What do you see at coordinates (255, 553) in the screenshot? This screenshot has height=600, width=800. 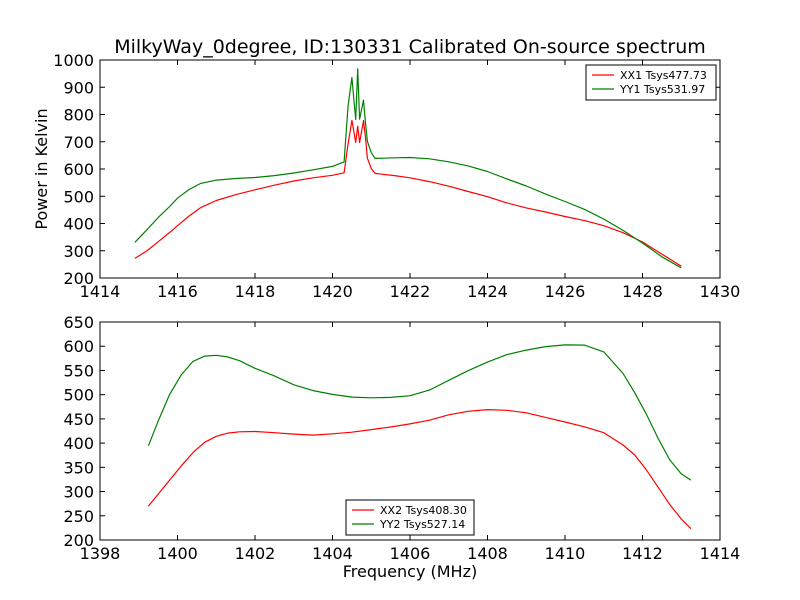 I see `x-tick-label: 1402` at bounding box center [255, 553].